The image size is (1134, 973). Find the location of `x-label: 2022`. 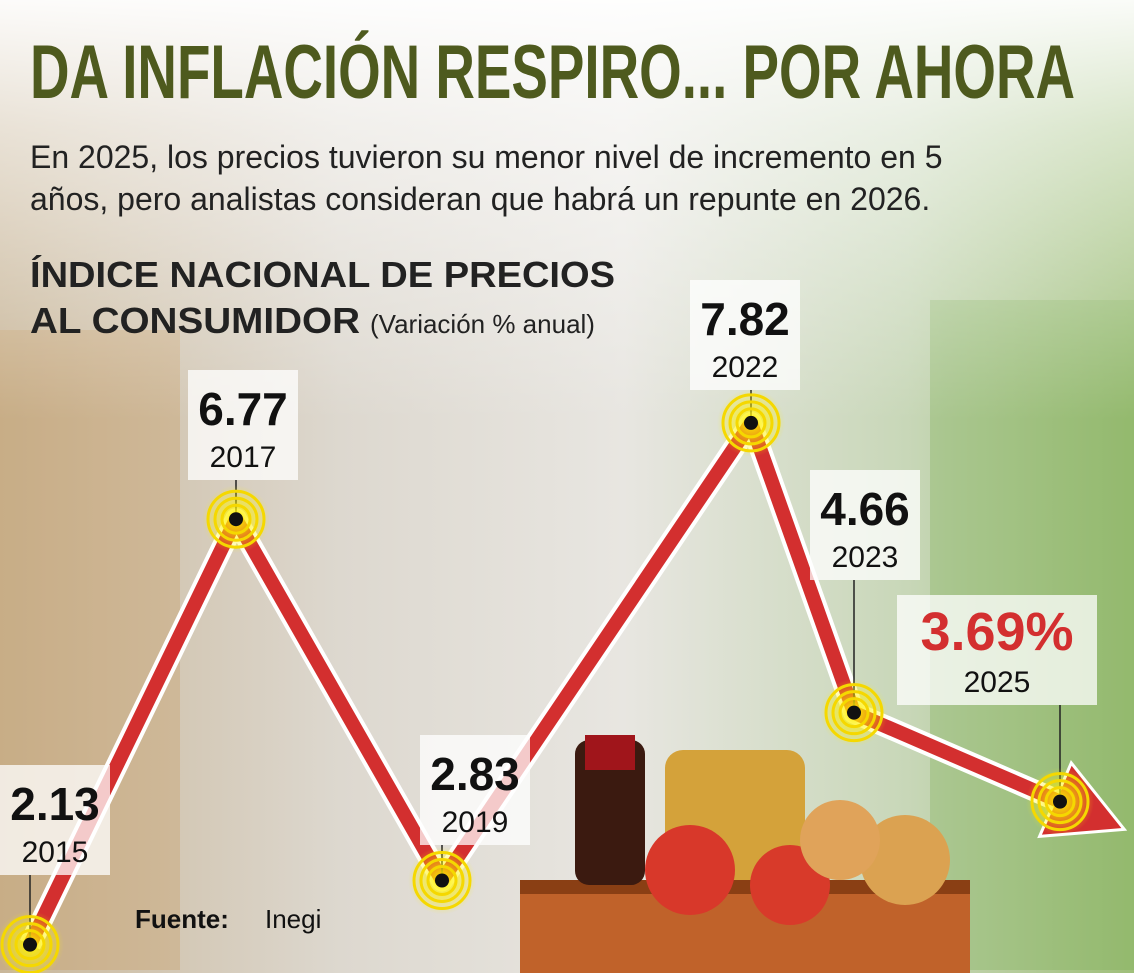

x-label: 2022 is located at coordinates (745, 367).